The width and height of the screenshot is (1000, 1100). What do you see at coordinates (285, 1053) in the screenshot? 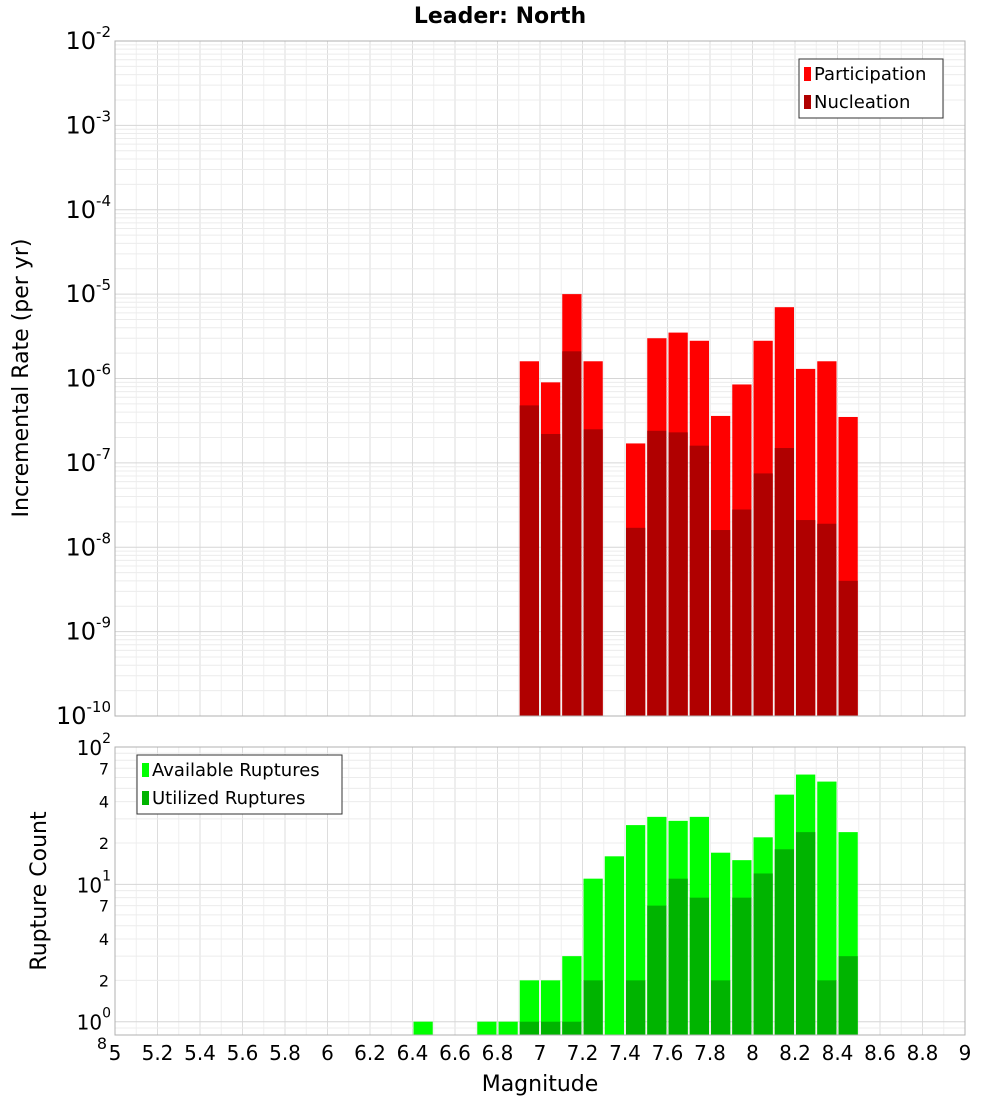
I see `x-tick-label: 5.8` at bounding box center [285, 1053].